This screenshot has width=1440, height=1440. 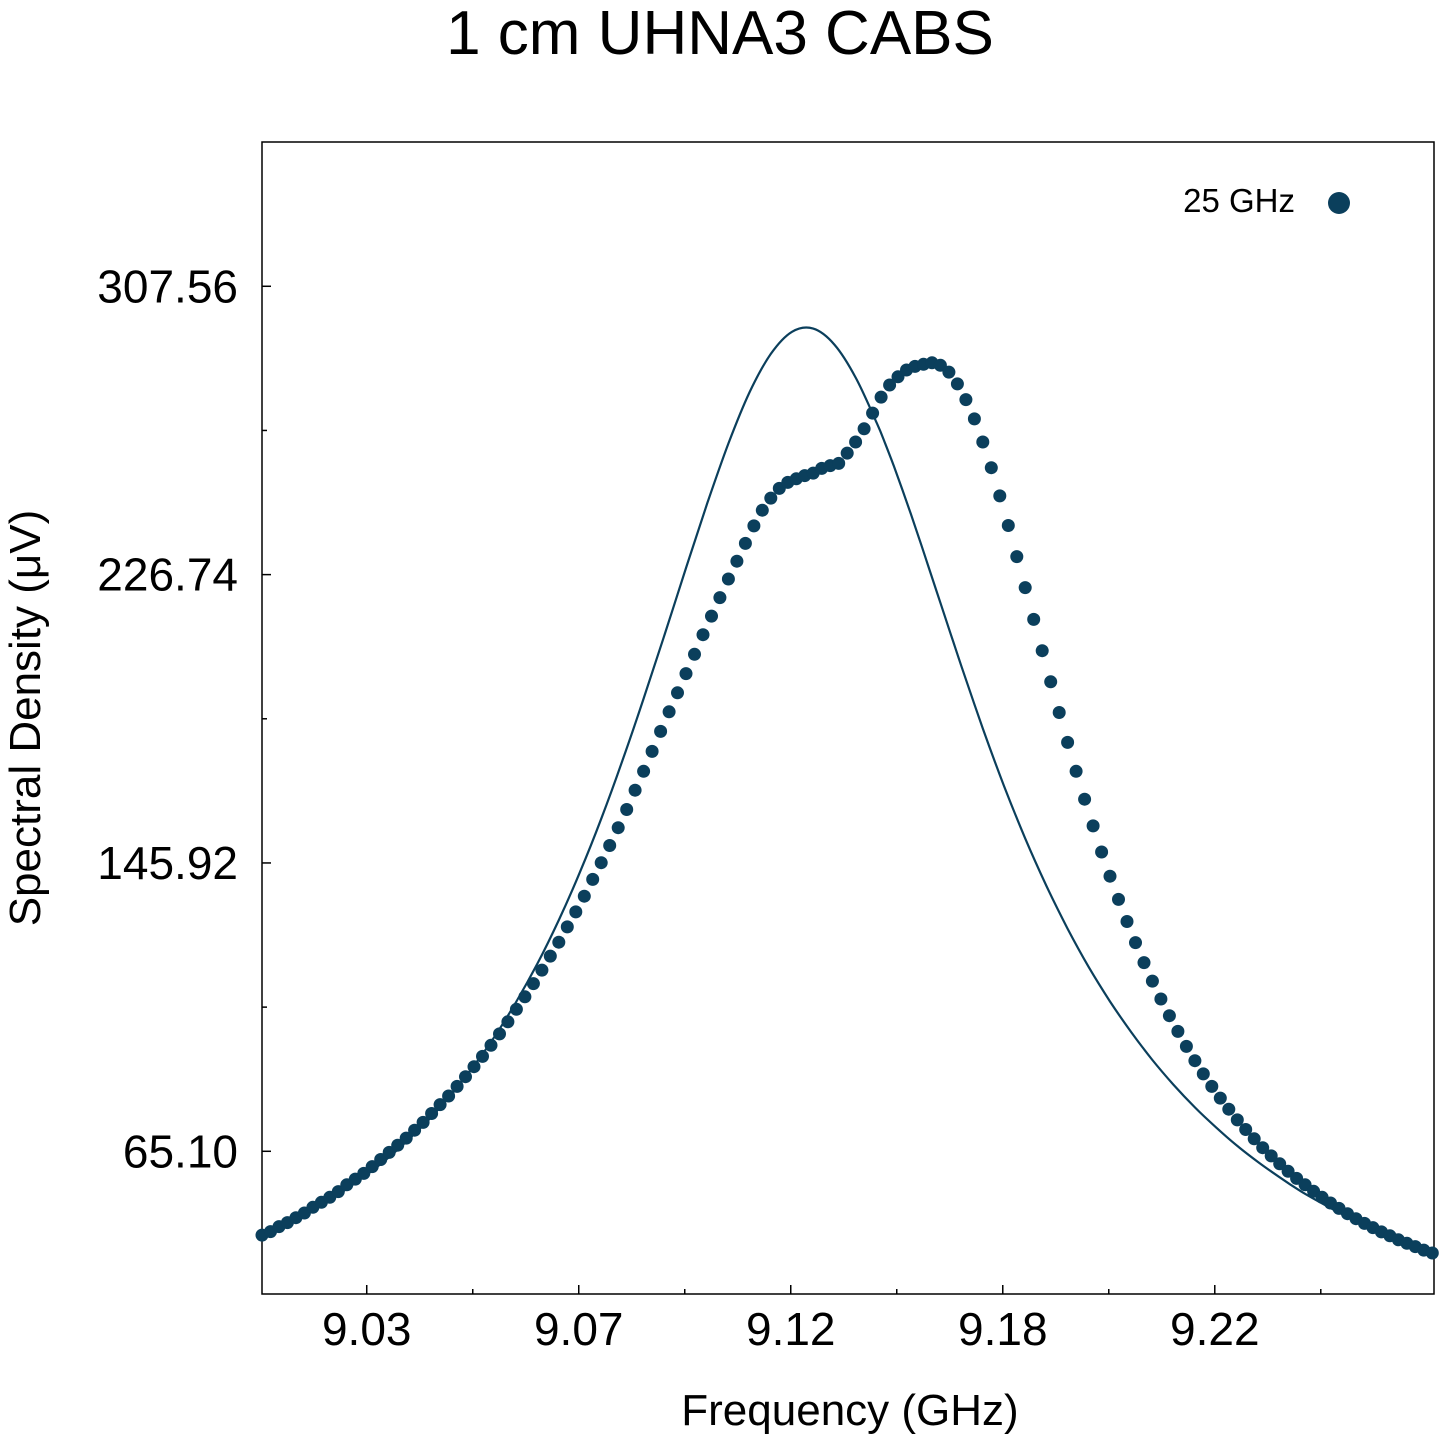 I want to click on legend: 25 GHz, so click(x=1266, y=200).